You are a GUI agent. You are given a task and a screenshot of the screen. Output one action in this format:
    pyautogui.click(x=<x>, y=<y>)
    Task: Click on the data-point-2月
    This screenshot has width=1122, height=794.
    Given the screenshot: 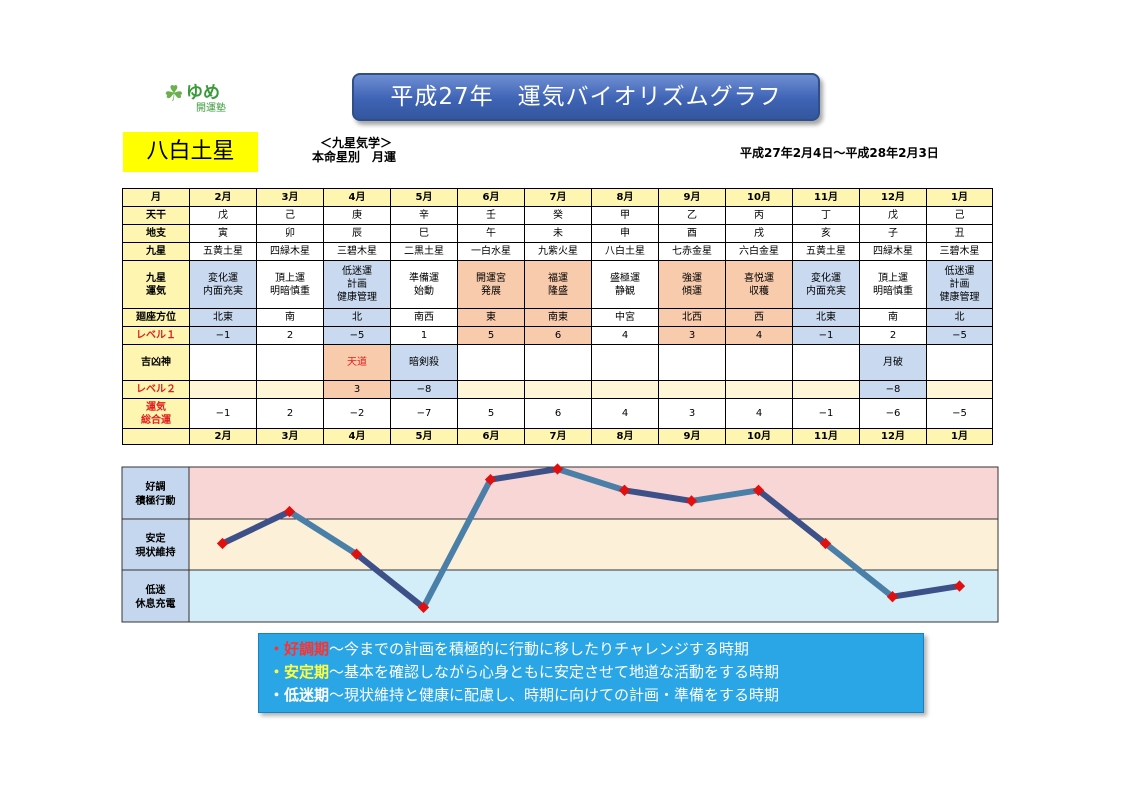 What is the action you would take?
    pyautogui.click(x=222, y=543)
    